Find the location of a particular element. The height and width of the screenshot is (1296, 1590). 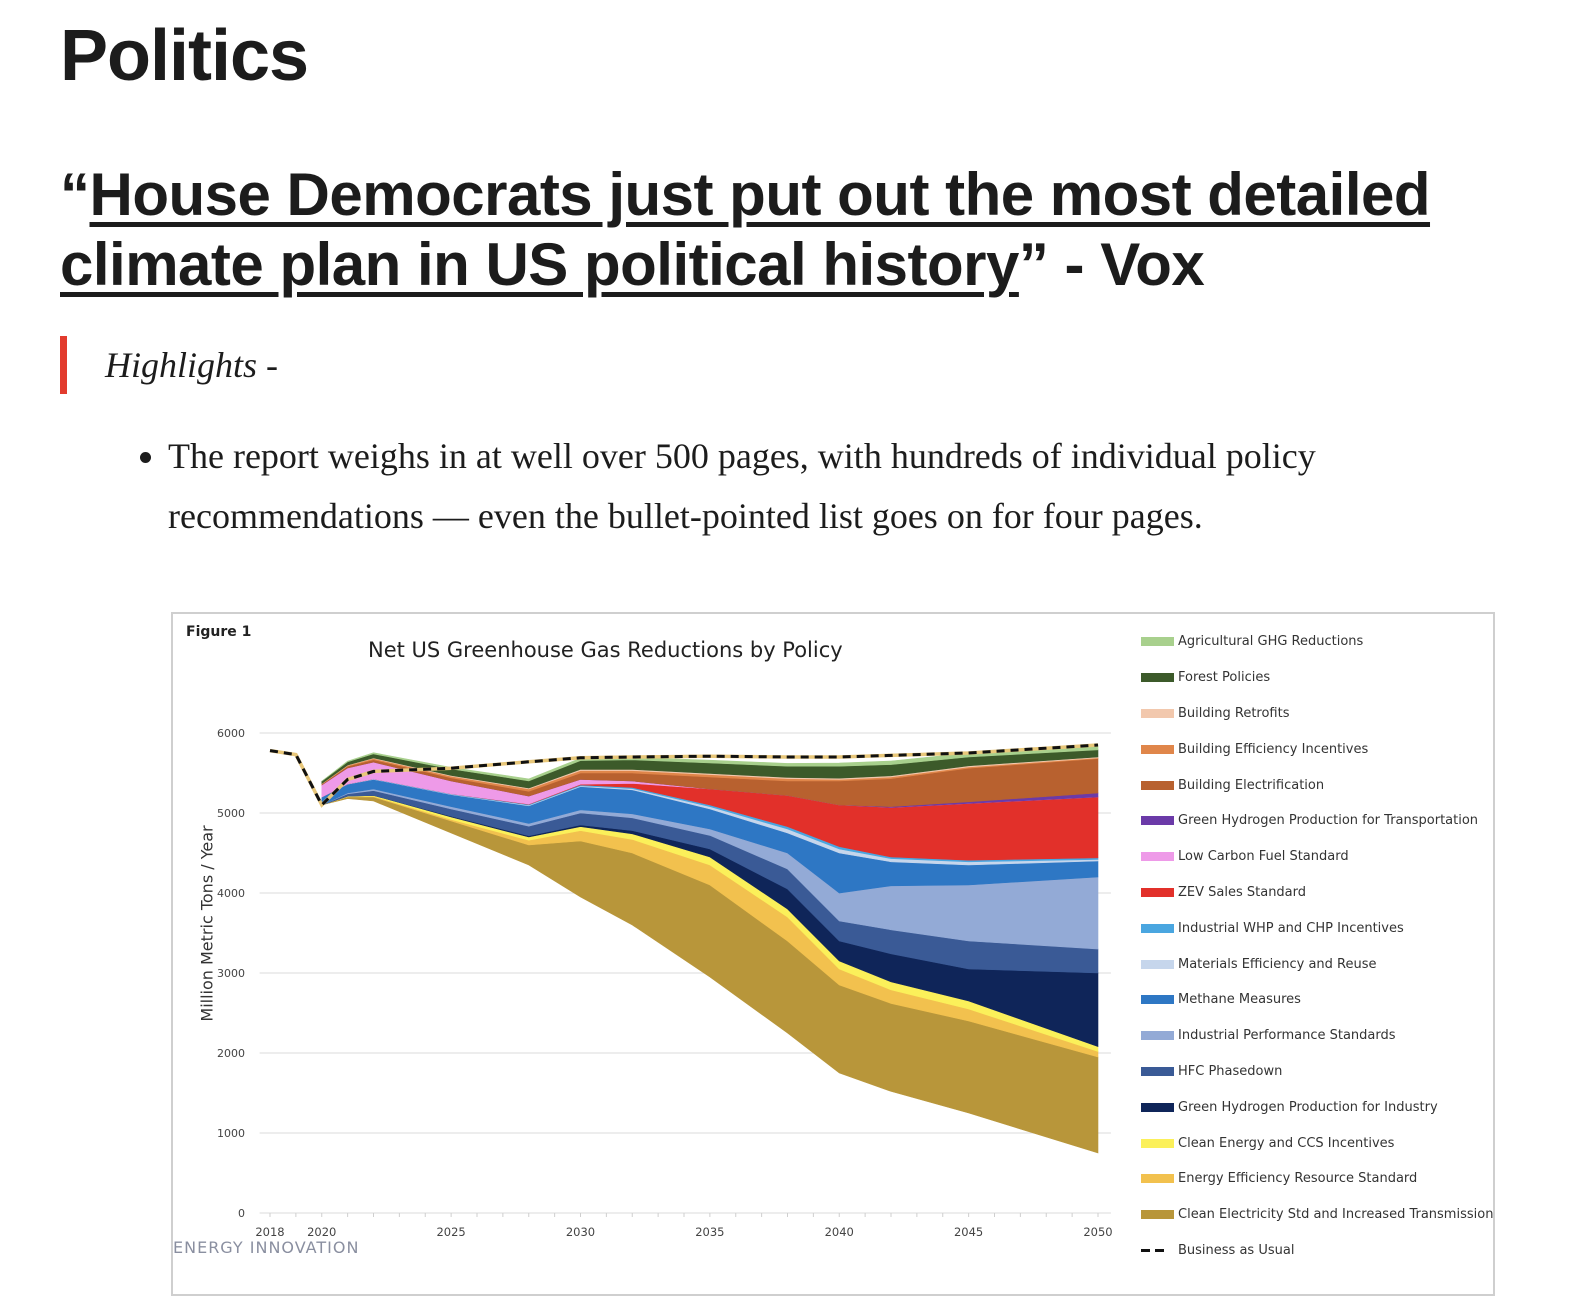

x-tick-label: 2045 is located at coordinates (968, 1232).